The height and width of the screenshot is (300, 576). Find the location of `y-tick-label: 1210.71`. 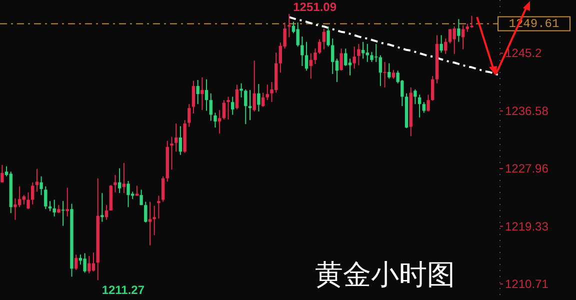

y-tick-label: 1210.71 is located at coordinates (527, 283).